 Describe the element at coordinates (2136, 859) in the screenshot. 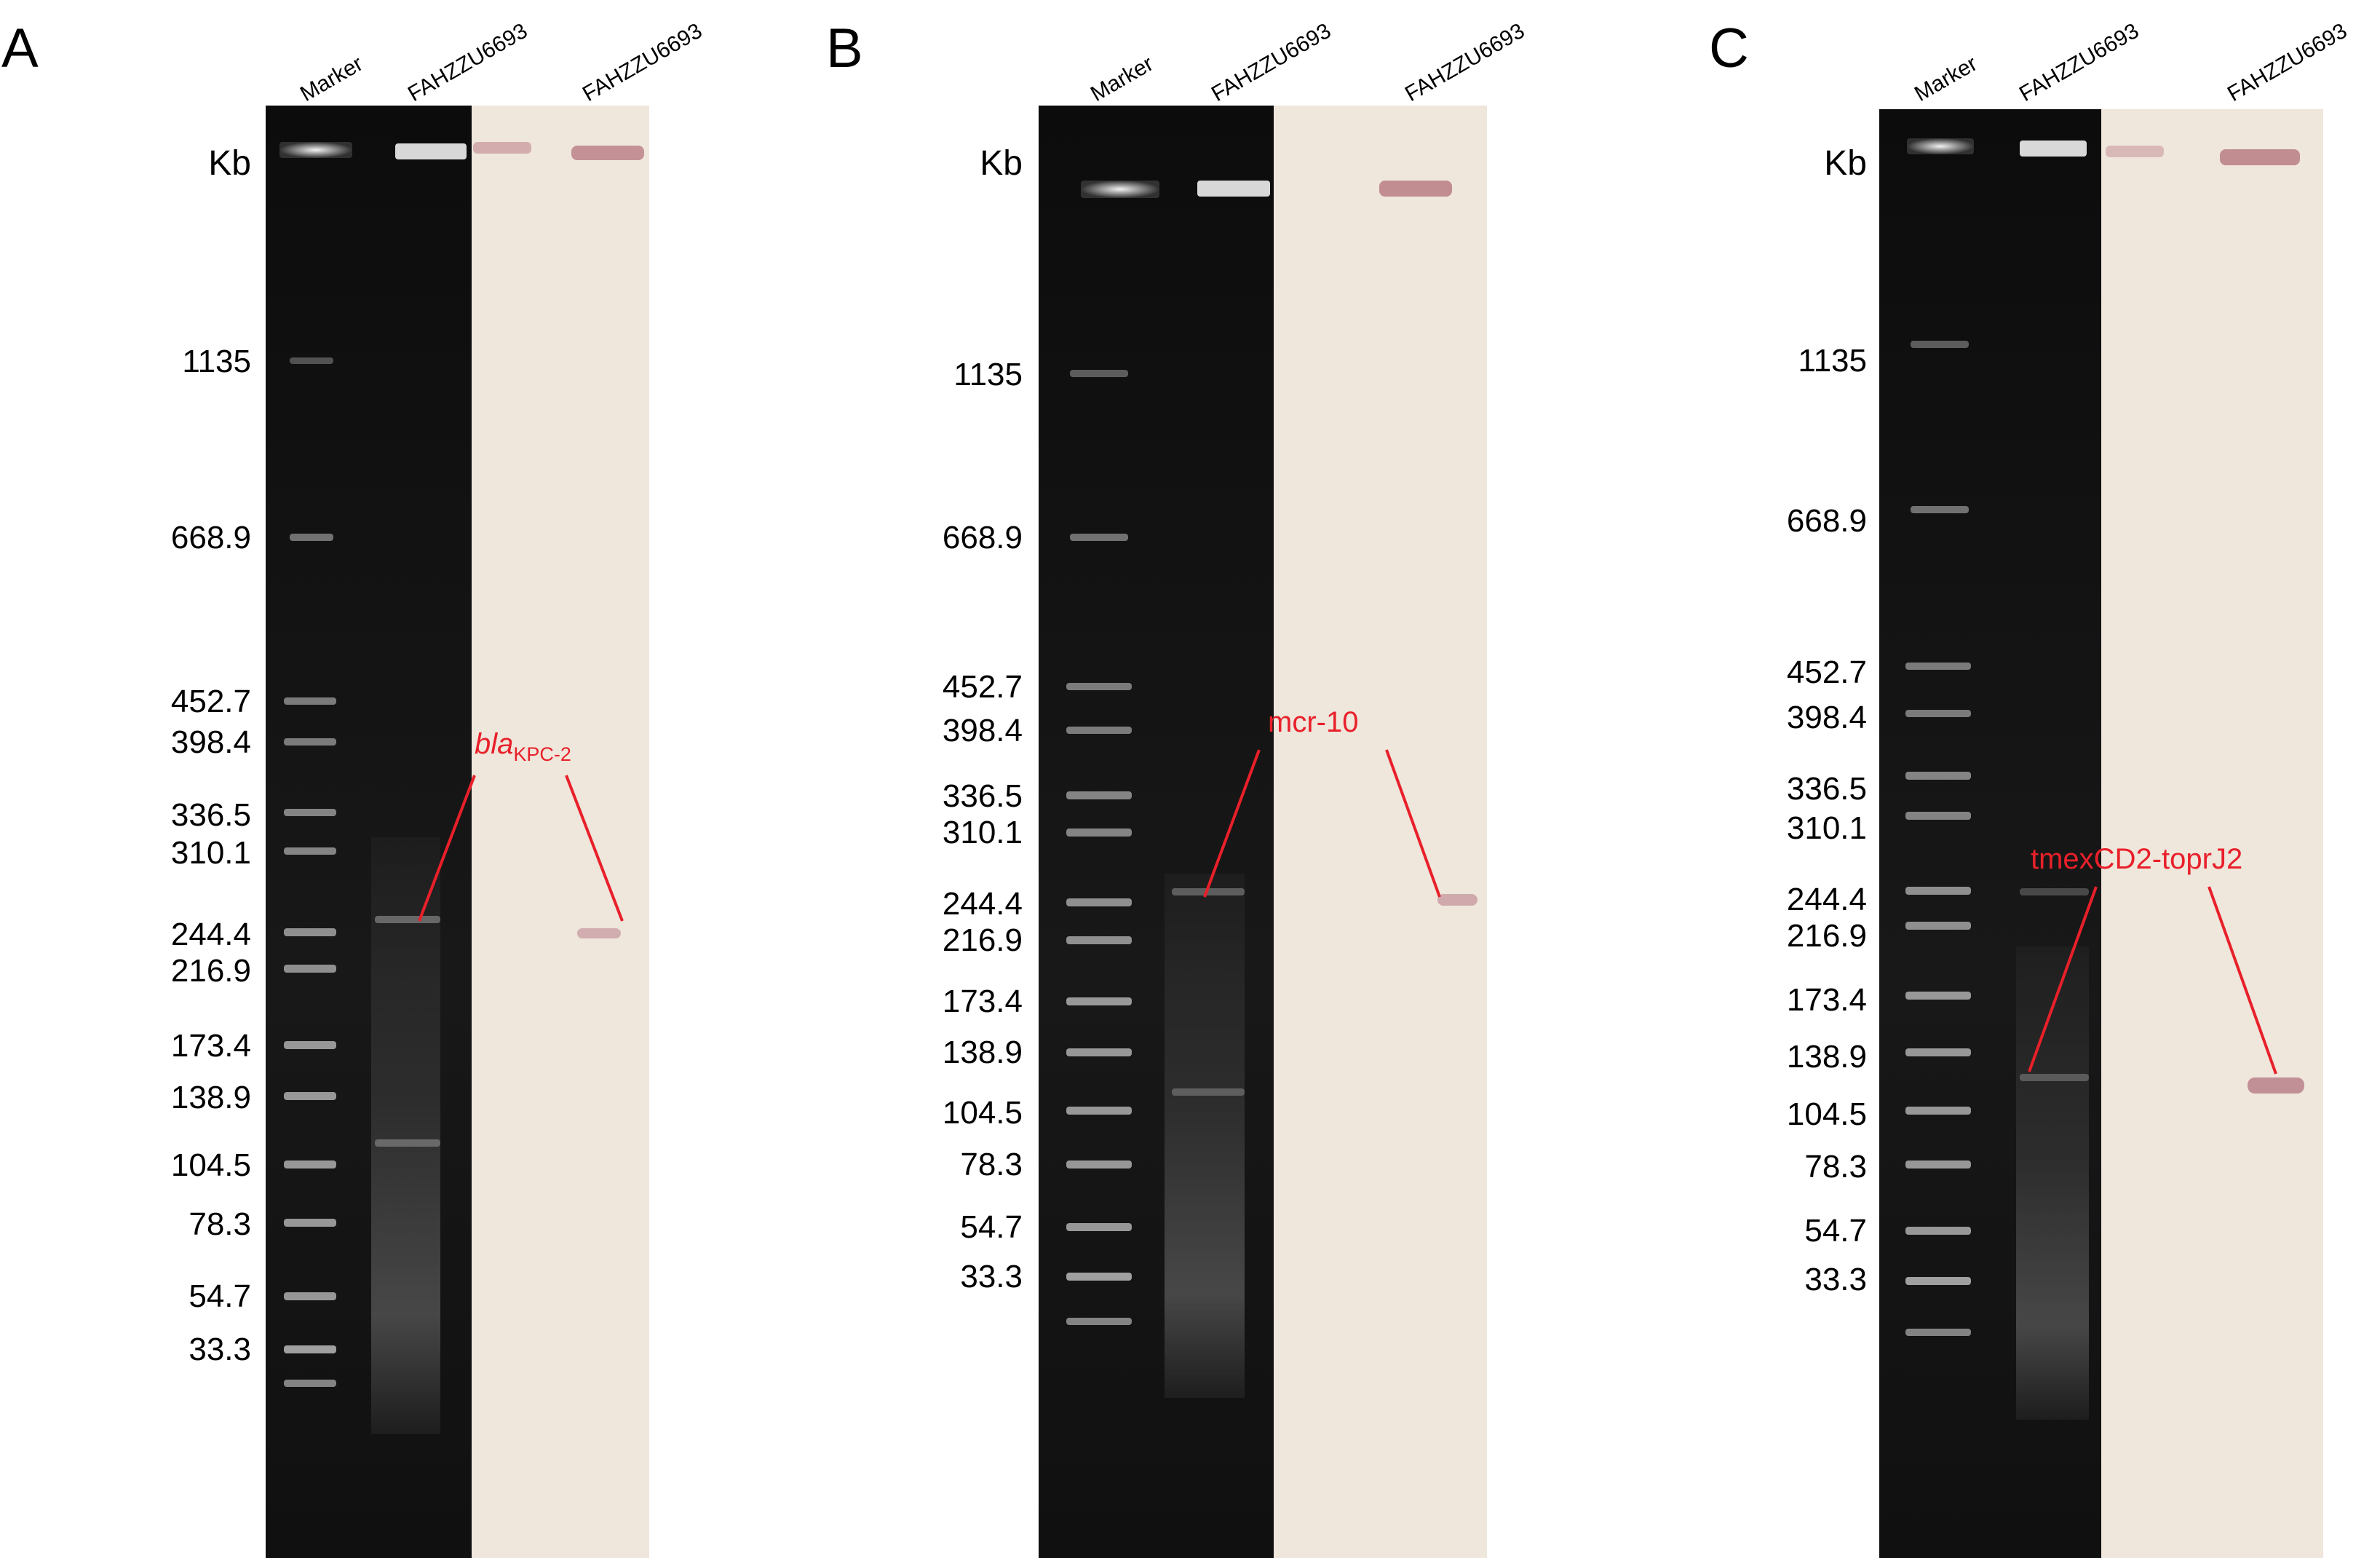

I see `gene-annotation: tmexCD2-toprJ2` at that location.